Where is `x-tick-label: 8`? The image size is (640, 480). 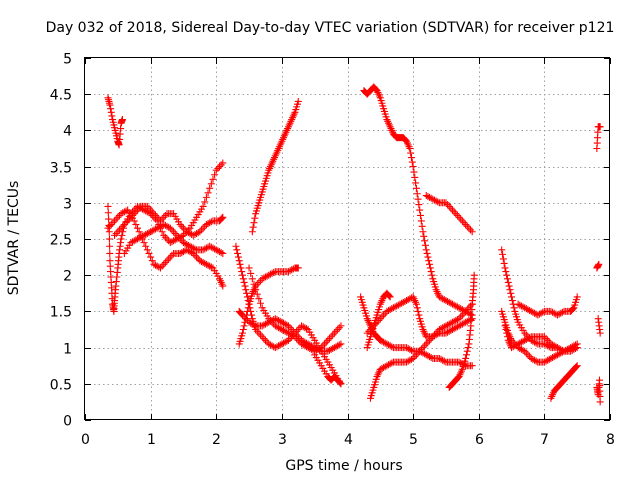 x-tick-label: 8 is located at coordinates (610, 440).